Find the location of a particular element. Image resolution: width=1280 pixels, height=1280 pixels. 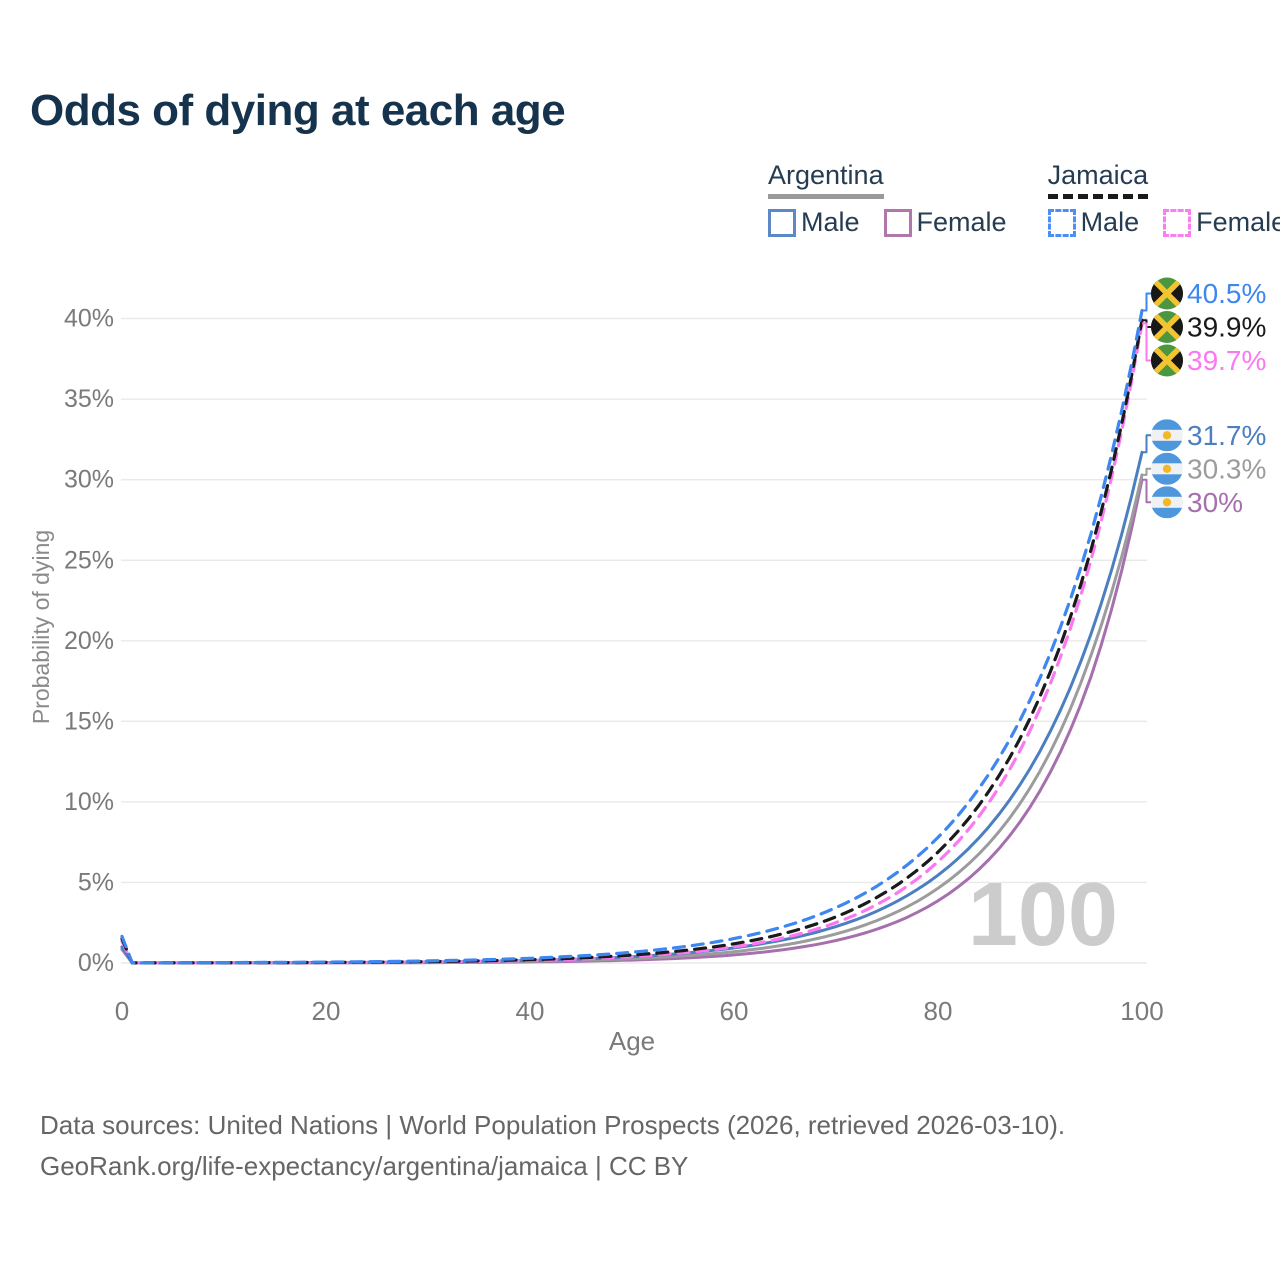

legend-item-argentina-male: Male is located at coordinates (814, 222).